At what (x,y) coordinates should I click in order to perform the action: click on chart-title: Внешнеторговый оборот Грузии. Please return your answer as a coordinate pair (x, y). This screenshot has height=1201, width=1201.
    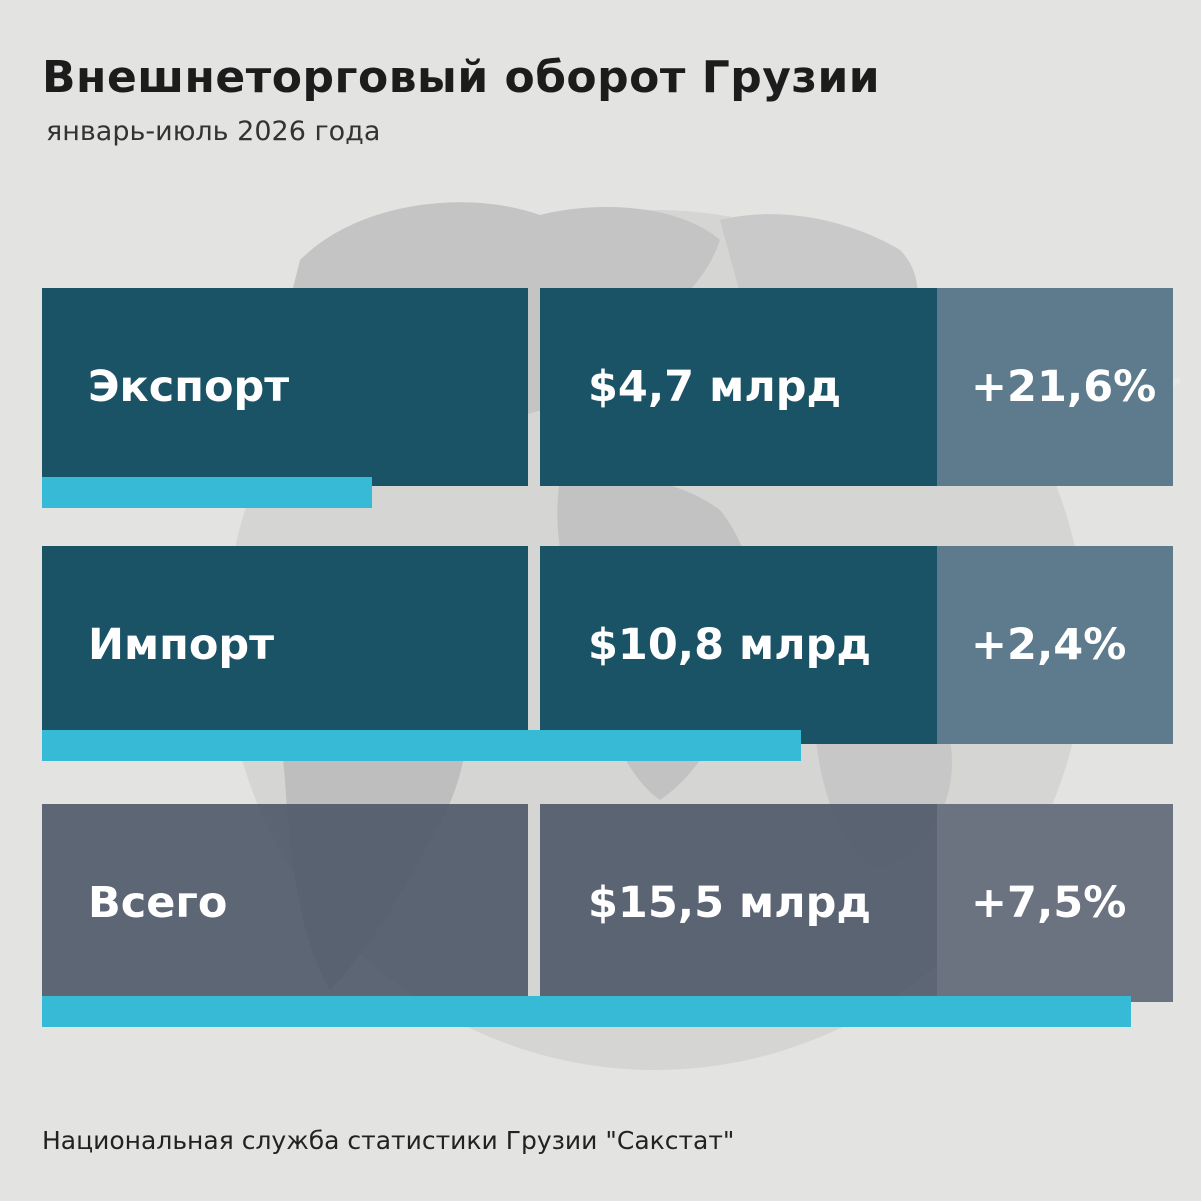
    Looking at the image, I should click on (461, 77).